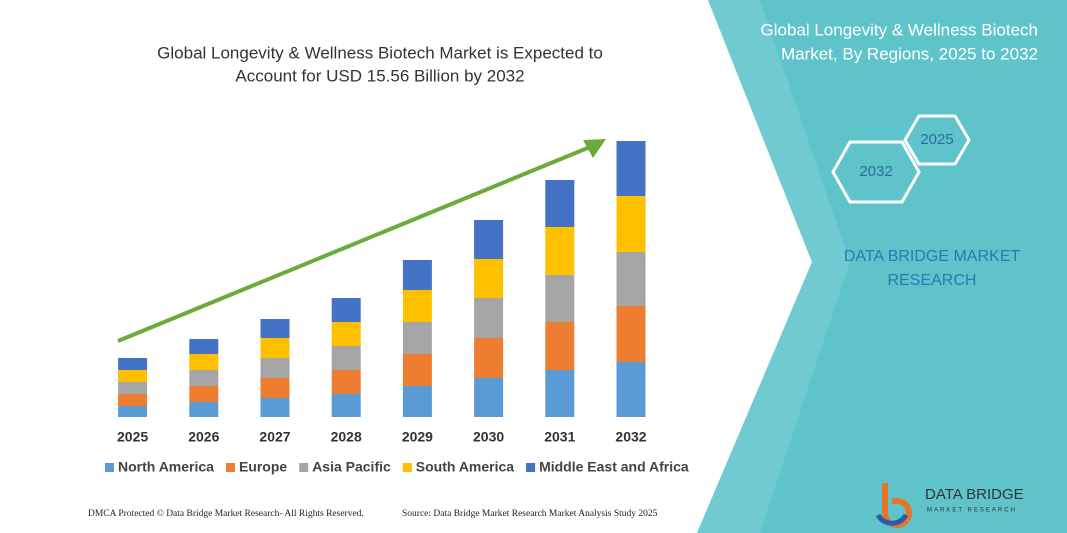 The height and width of the screenshot is (533, 1067). What do you see at coordinates (263, 467) in the screenshot?
I see `legend-label: Europe` at bounding box center [263, 467].